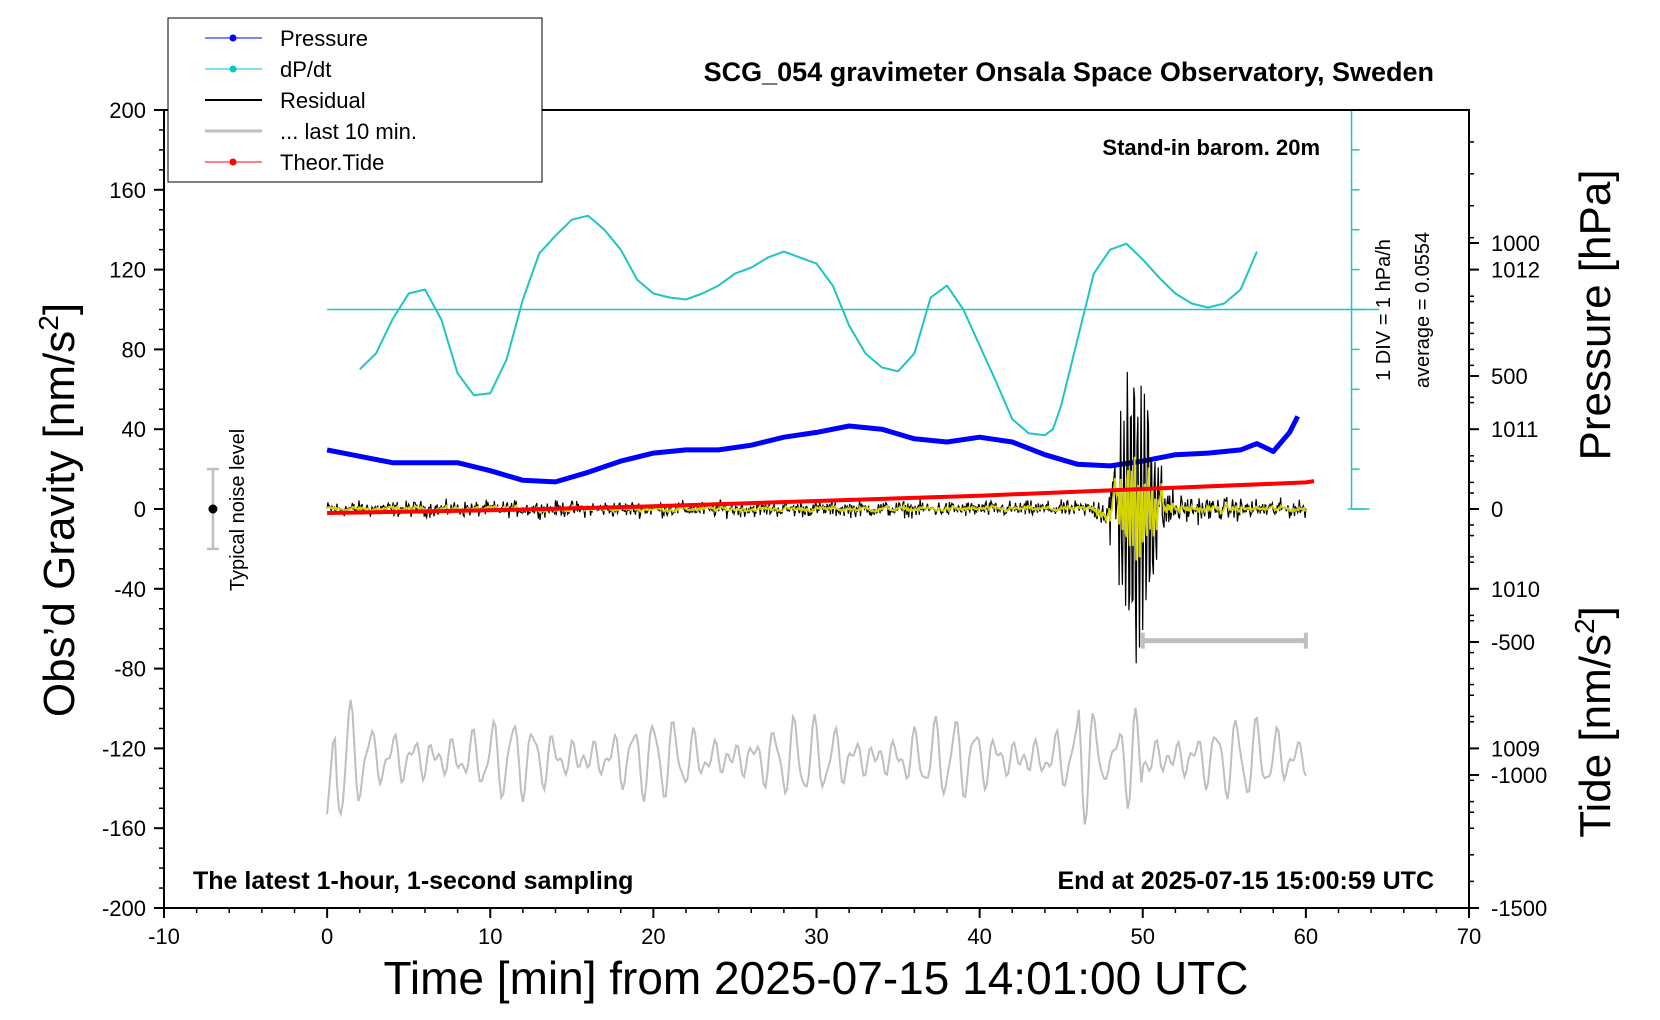  What do you see at coordinates (1515, 589) in the screenshot?
I see `pressure-tick-label: 1010` at bounding box center [1515, 589].